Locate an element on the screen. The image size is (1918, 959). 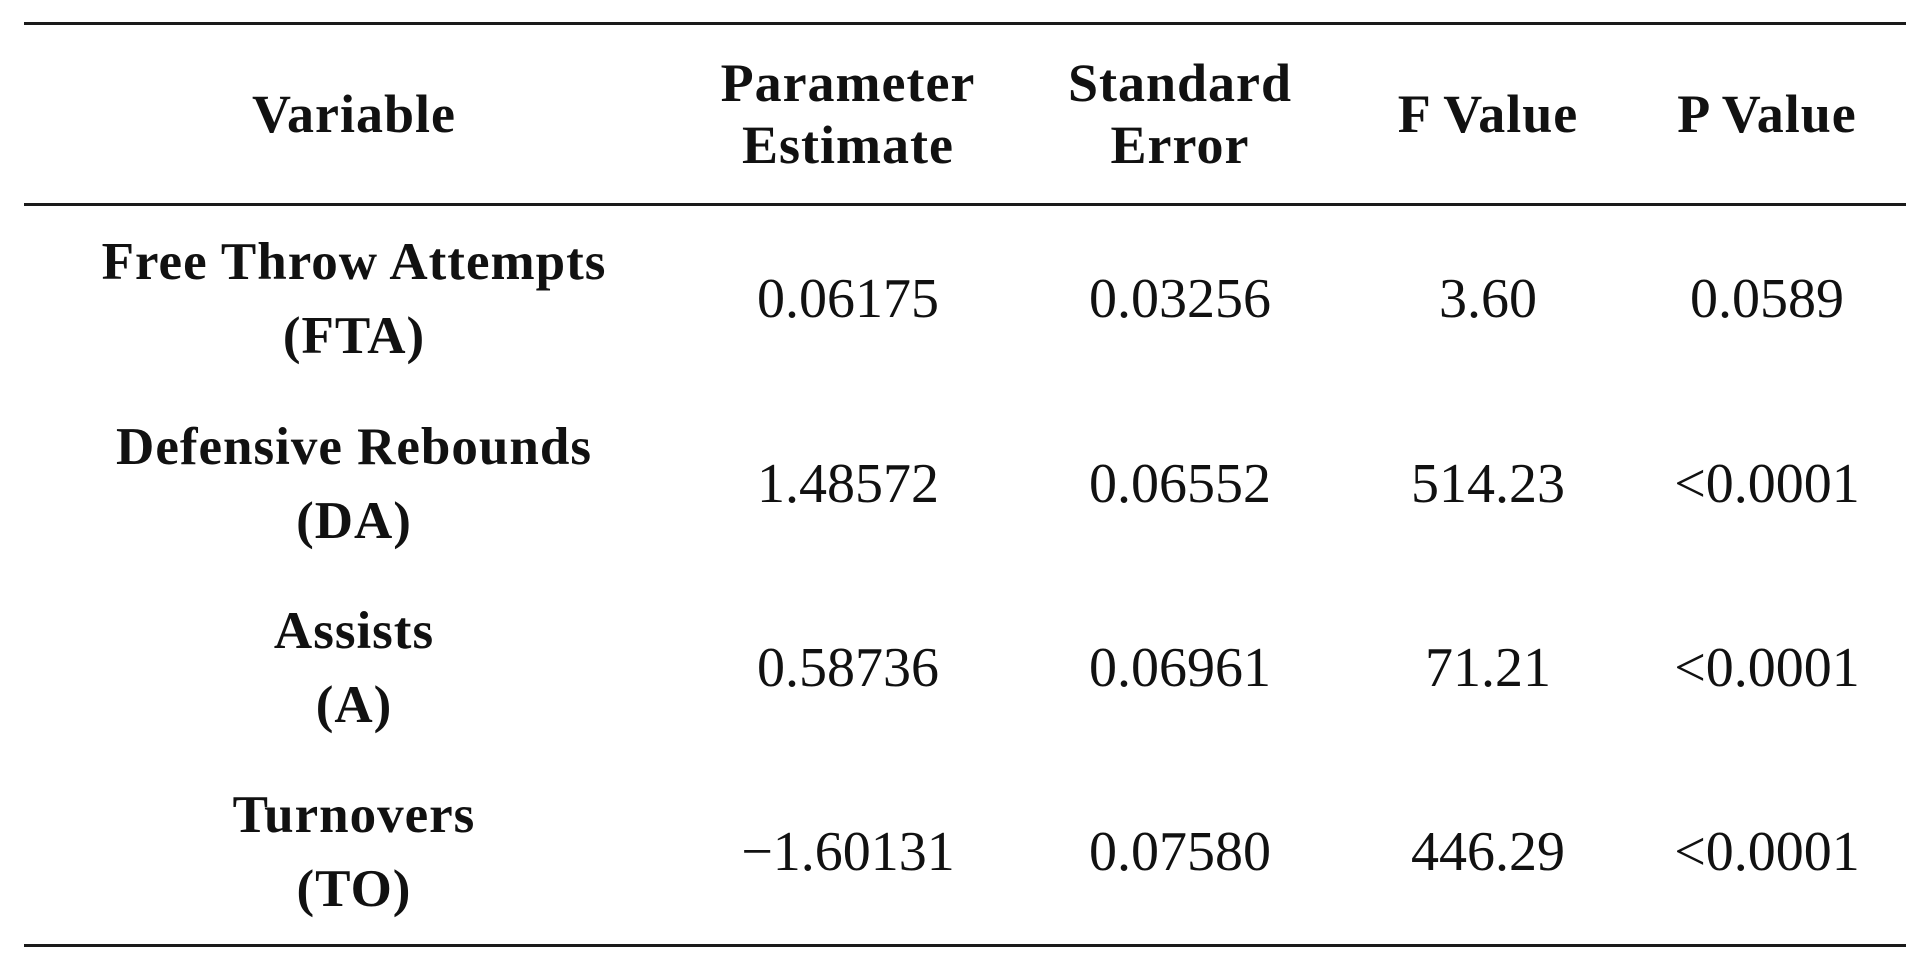
header-p-value: P Value is located at coordinates (1767, 114).